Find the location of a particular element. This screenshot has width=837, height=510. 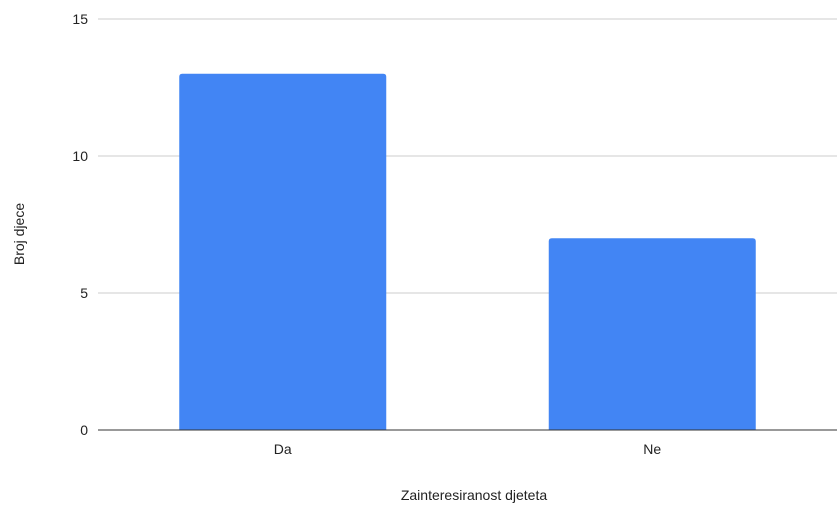

x-tick-label: Ne is located at coordinates (652, 449).